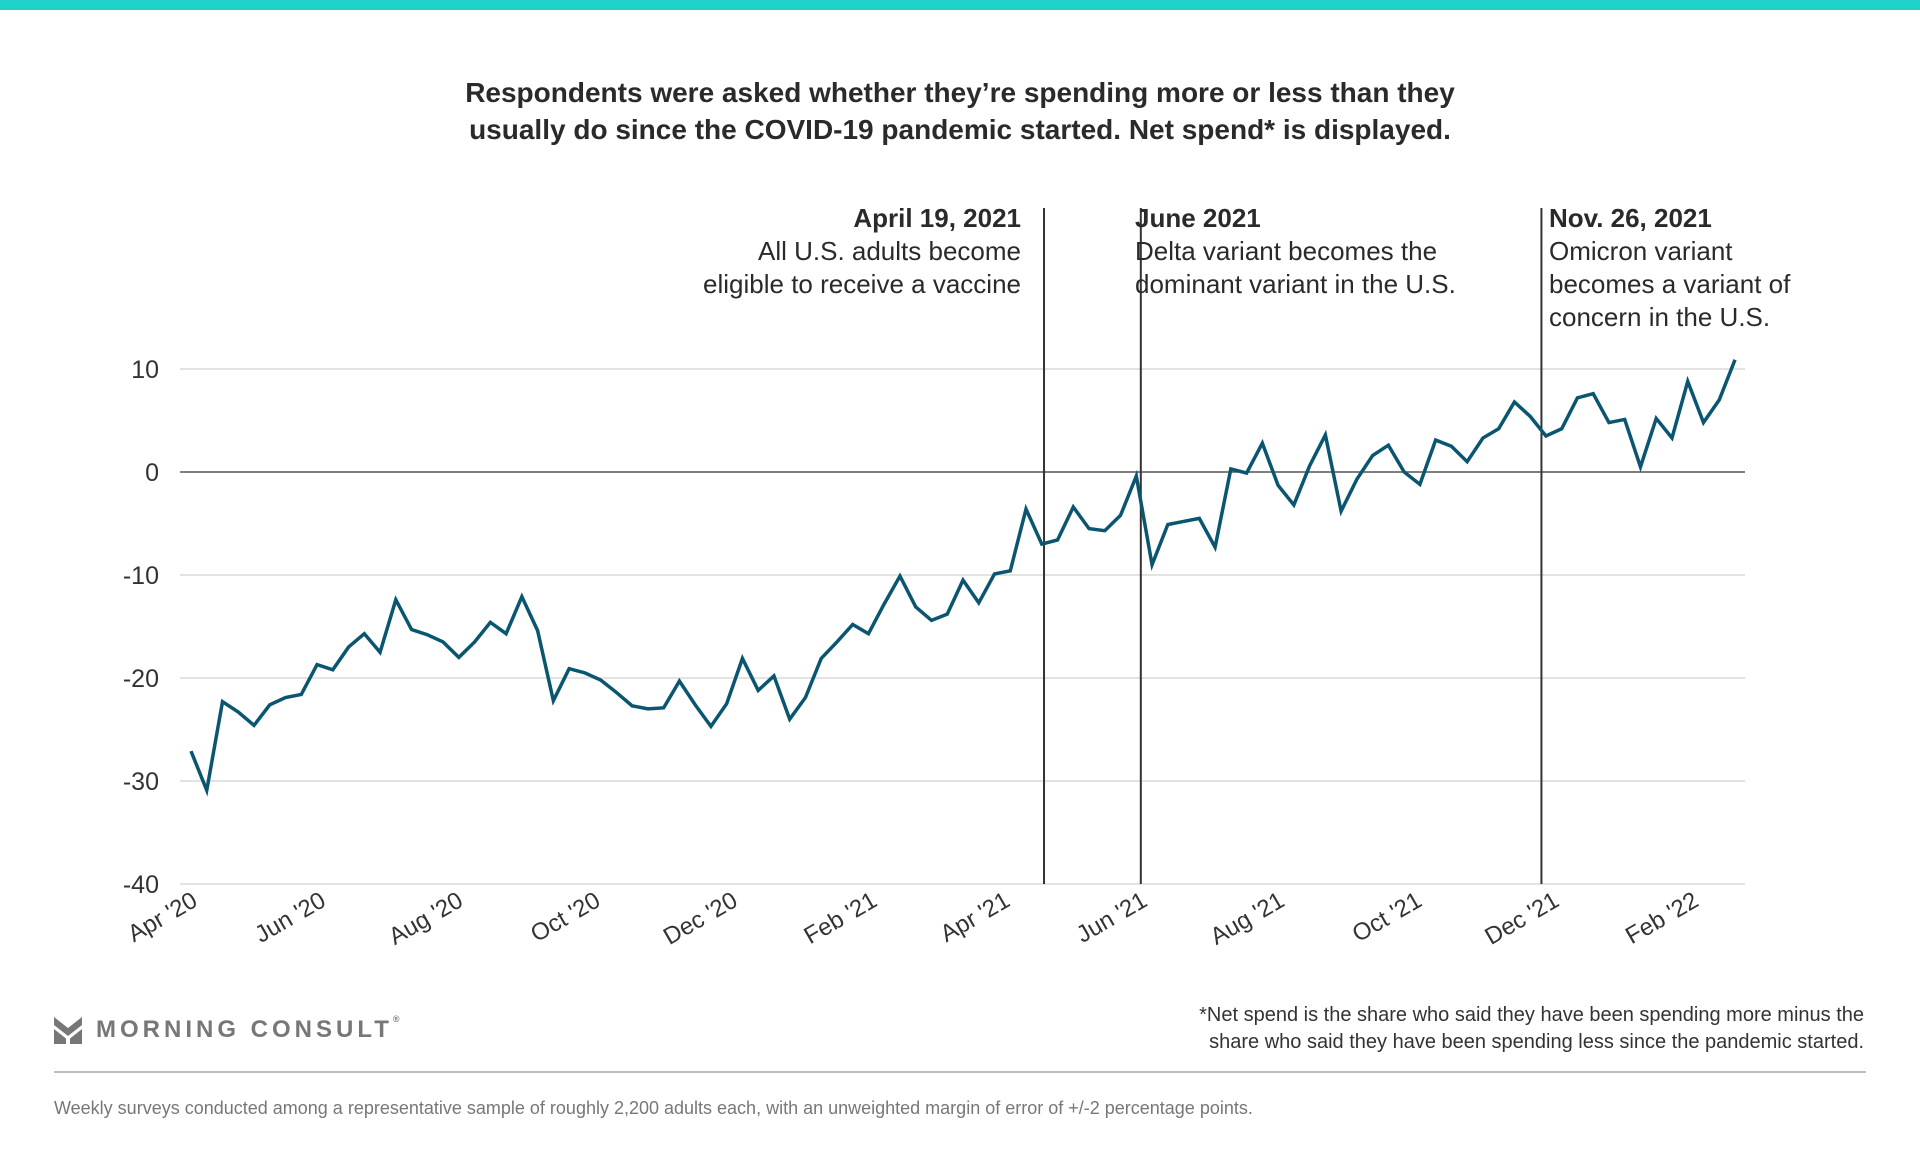 The height and width of the screenshot is (1152, 1920). What do you see at coordinates (141, 782) in the screenshot?
I see `y-tick-label: -30` at bounding box center [141, 782].